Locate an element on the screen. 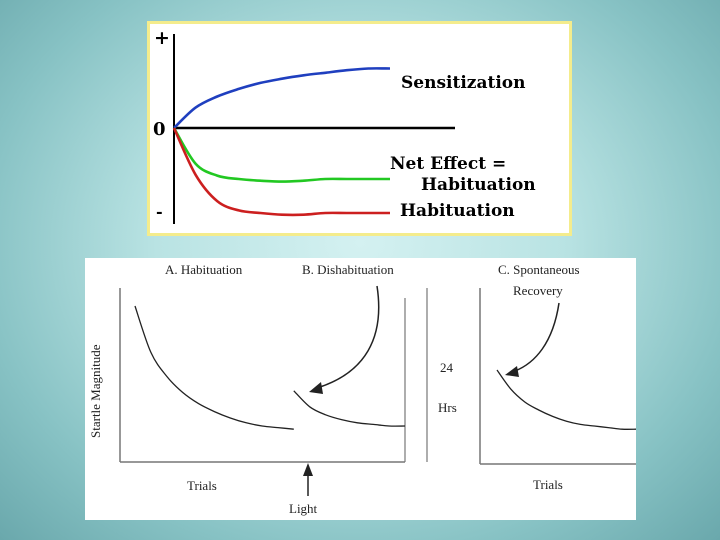 This screenshot has width=720, height=540. habituation-curve is located at coordinates (214, 367).